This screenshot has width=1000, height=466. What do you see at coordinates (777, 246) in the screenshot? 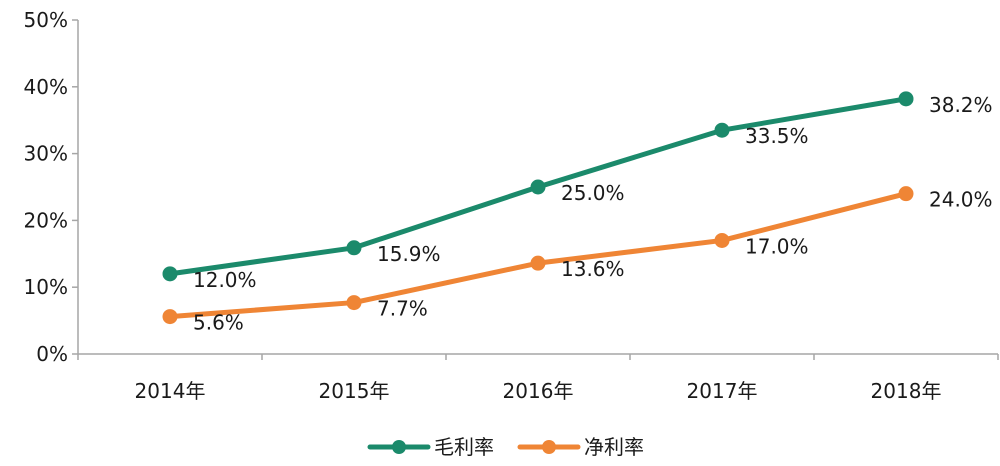
I see `data-label: 17.0%` at bounding box center [777, 246].